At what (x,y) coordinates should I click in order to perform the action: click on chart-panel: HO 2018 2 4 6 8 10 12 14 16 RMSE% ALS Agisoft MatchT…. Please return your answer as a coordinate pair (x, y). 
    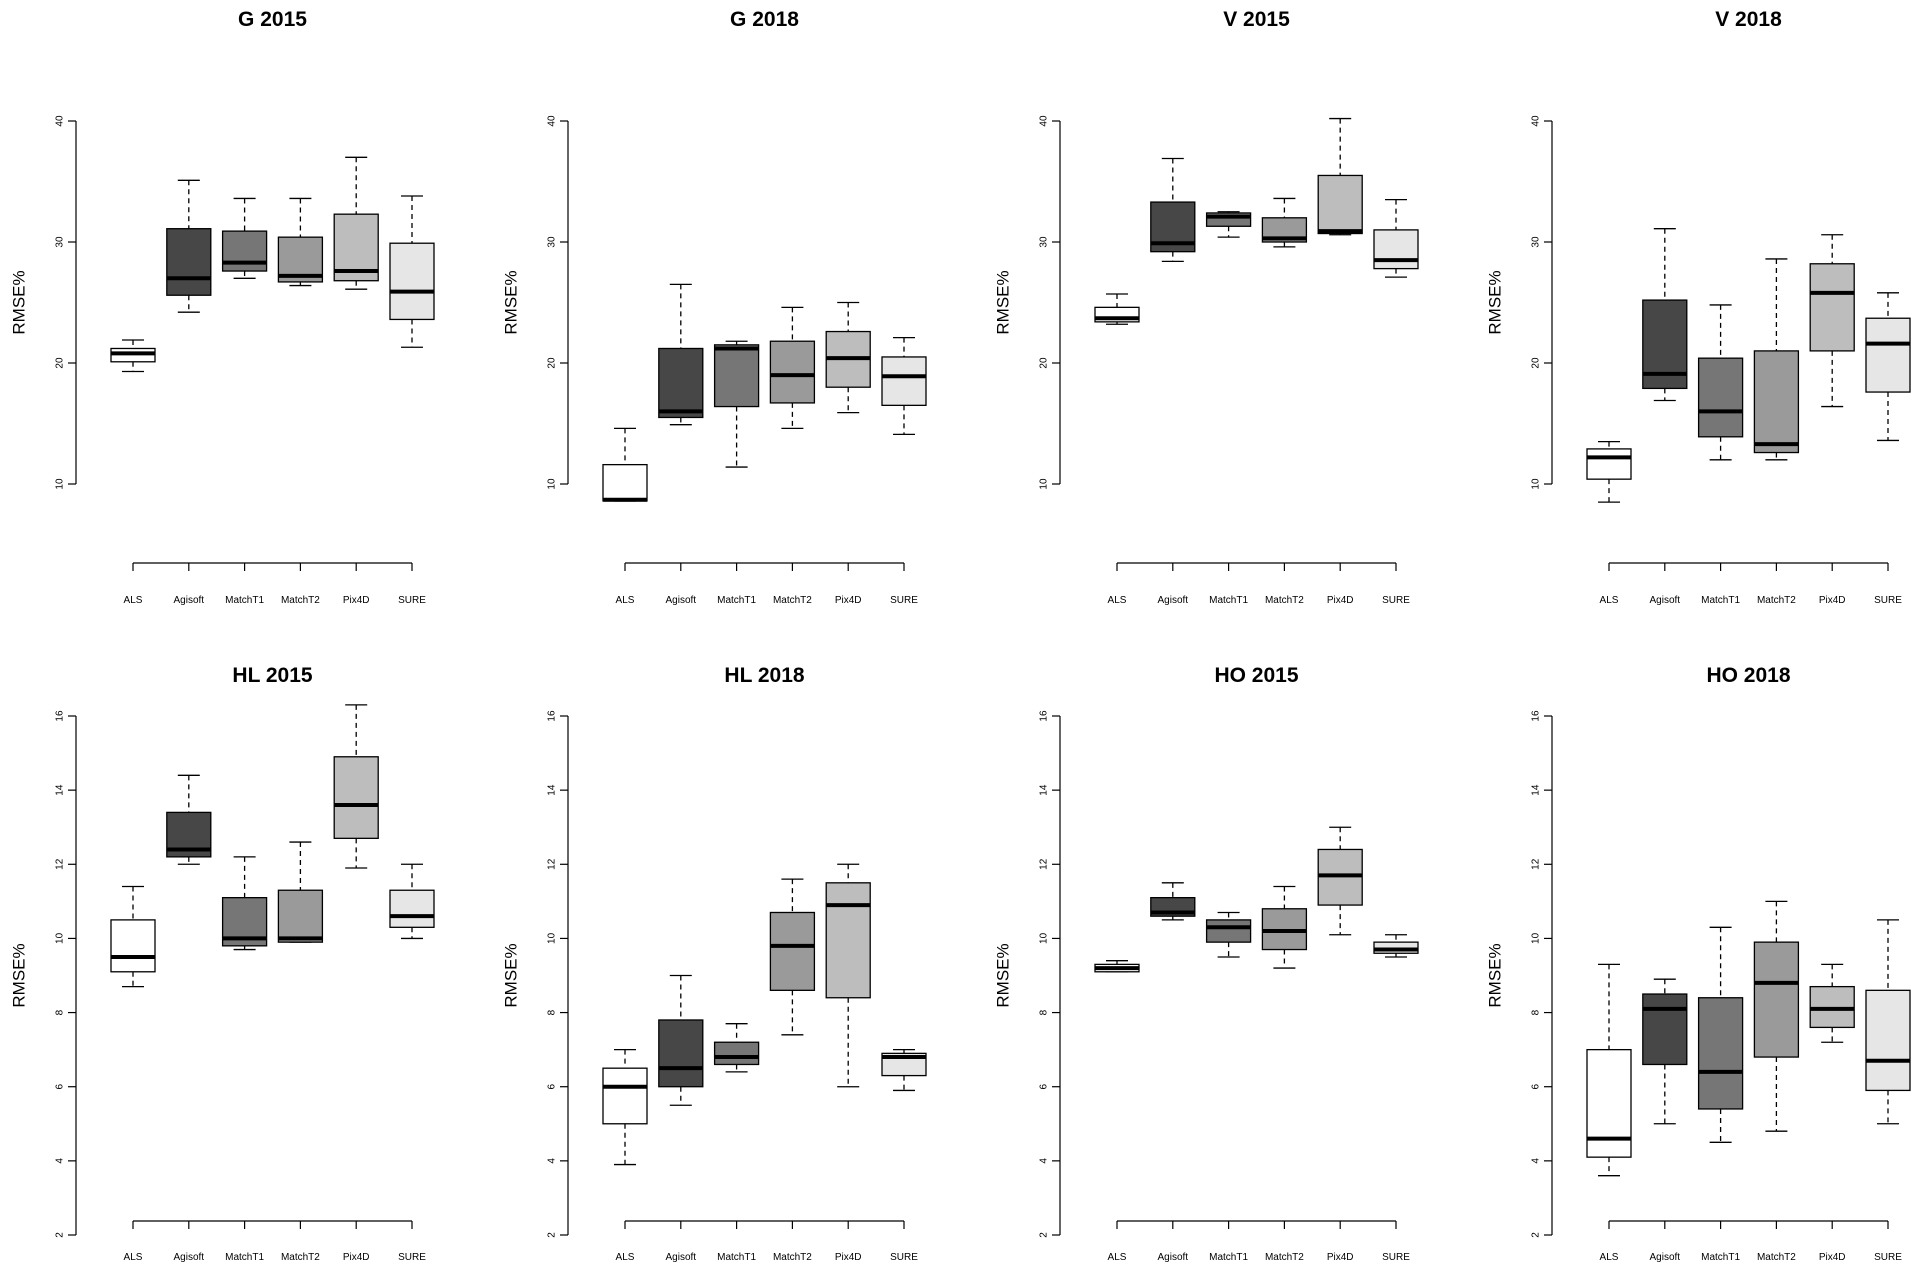
    Looking at the image, I should click on (1698, 963).